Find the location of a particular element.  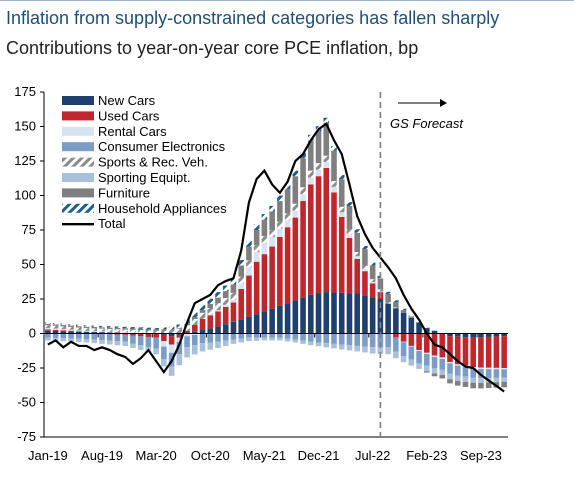

y-tick-label: 125 is located at coordinates (25, 160).